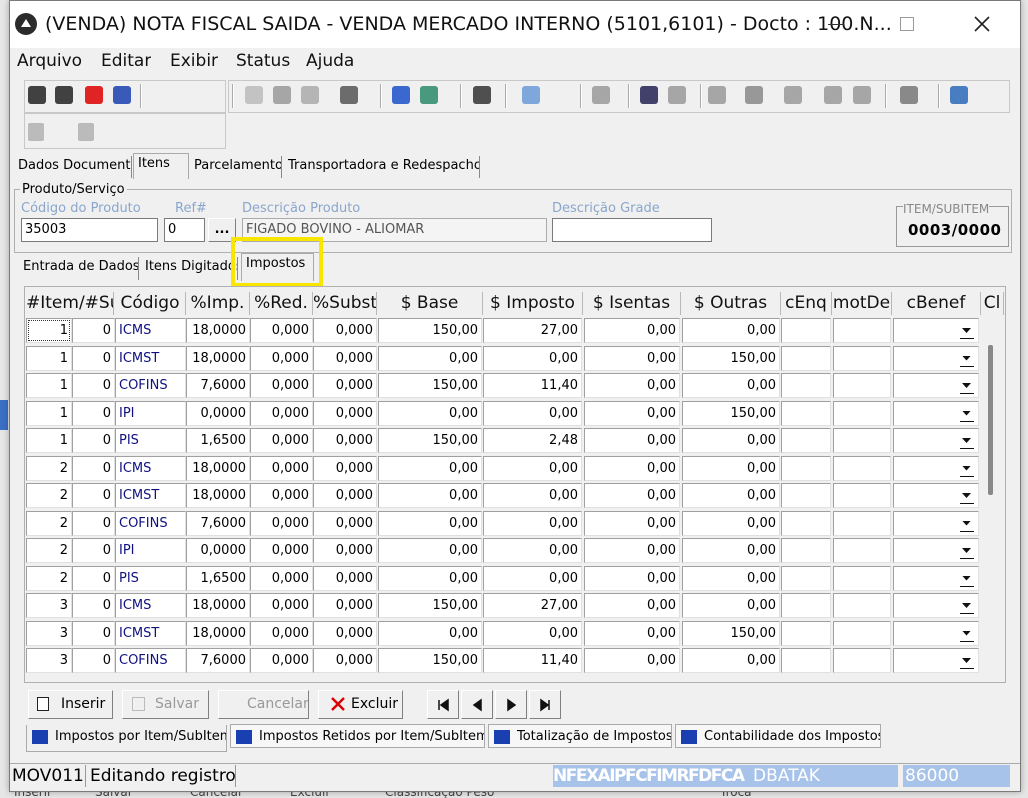  What do you see at coordinates (532, 660) in the screenshot?
I see `table-cell: 11,40` at bounding box center [532, 660].